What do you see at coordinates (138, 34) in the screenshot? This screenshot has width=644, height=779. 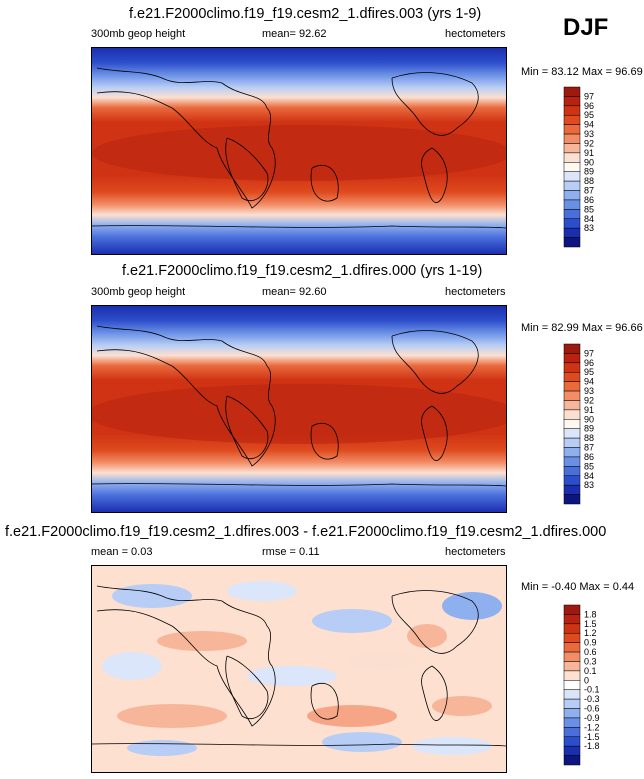 I see `panel-1-variable-label: 300mb geop height` at bounding box center [138, 34].